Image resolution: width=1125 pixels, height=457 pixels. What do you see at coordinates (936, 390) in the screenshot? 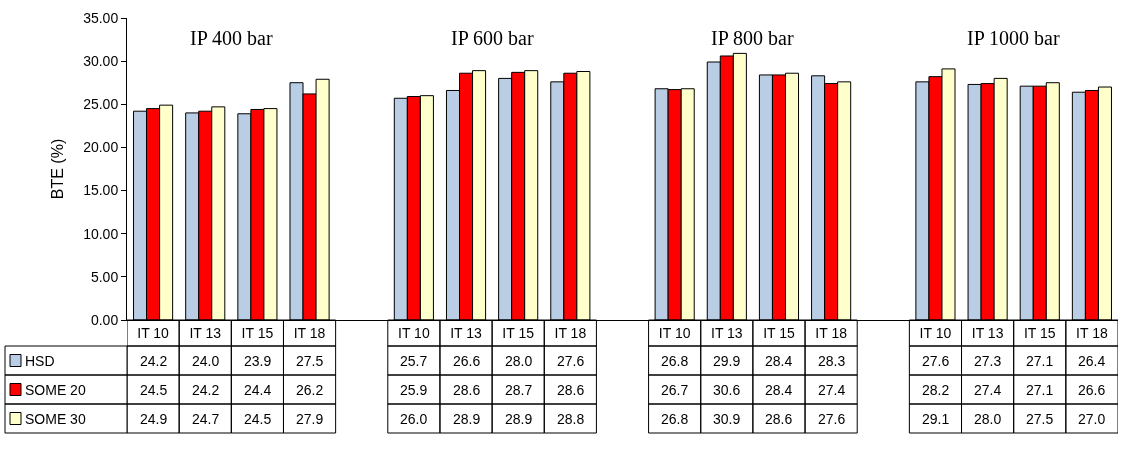
I see `data-label: 28.2` at bounding box center [936, 390].